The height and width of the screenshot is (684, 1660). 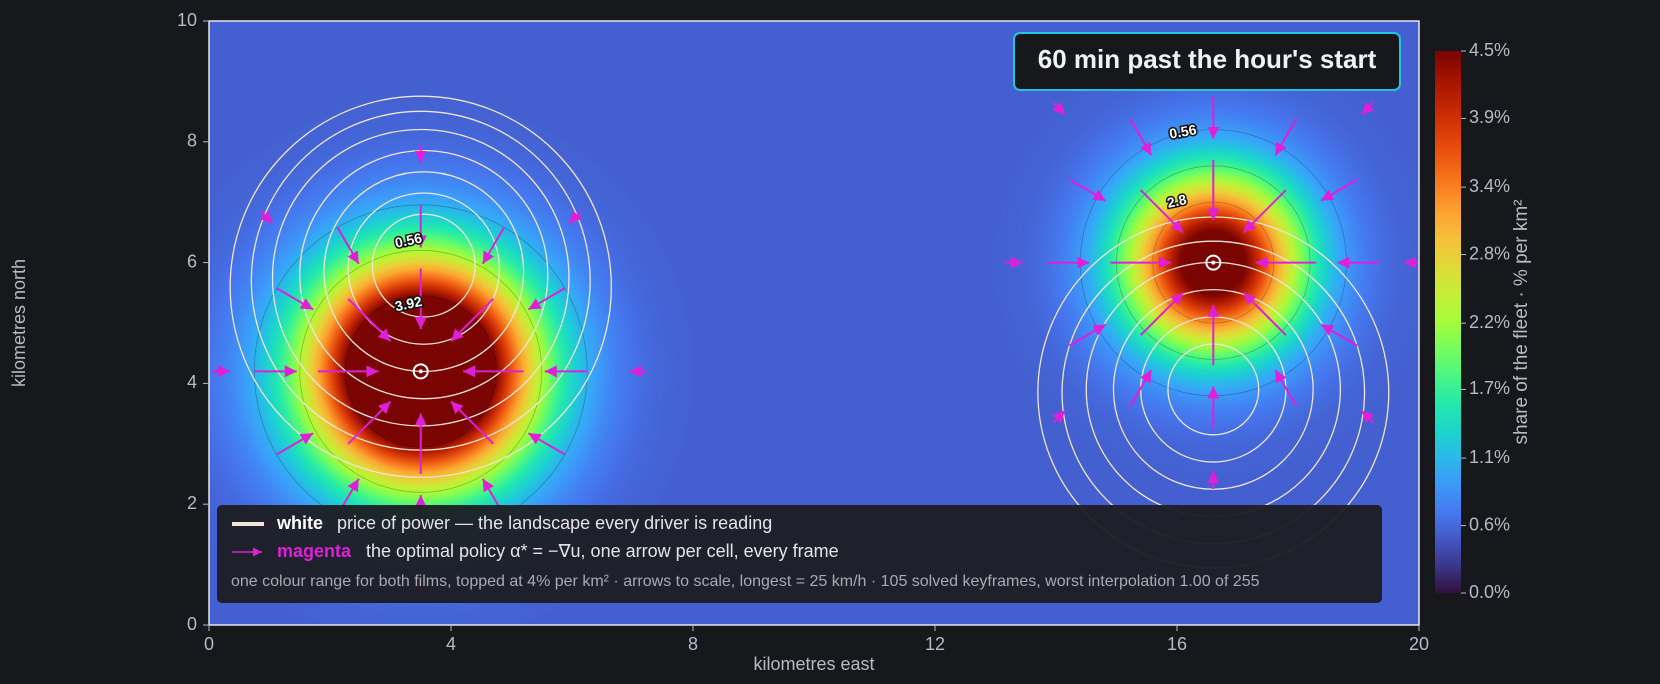 I want to click on colorbar-tick-label: 3.9%, so click(x=1489, y=117).